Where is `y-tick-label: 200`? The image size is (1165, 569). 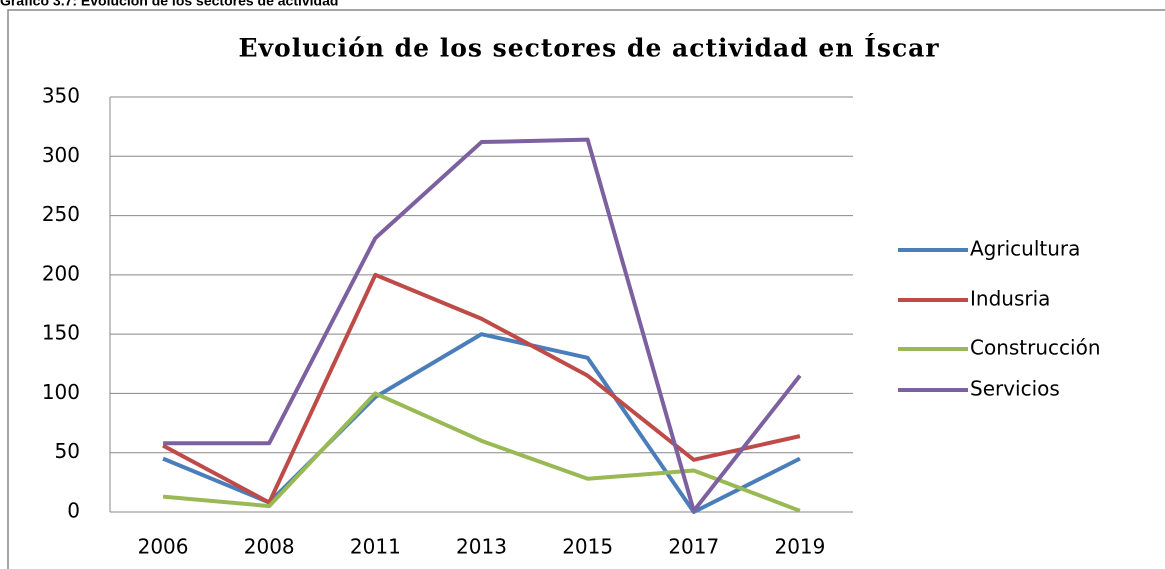
y-tick-label: 200 is located at coordinates (61, 273).